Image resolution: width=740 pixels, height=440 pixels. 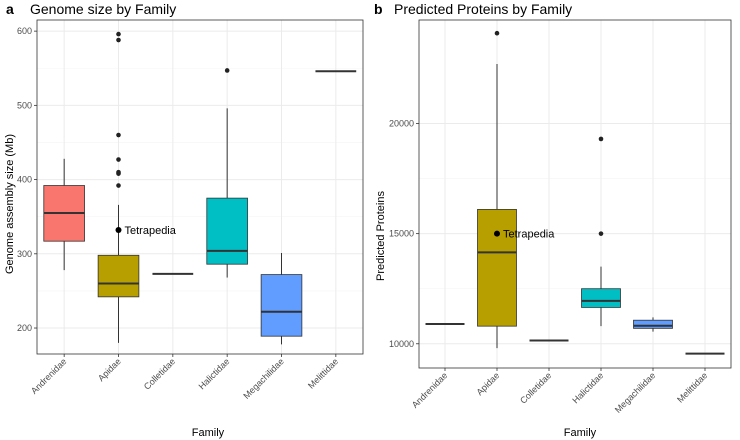 I want to click on panel-a-box-andrenidae, so click(x=64, y=214).